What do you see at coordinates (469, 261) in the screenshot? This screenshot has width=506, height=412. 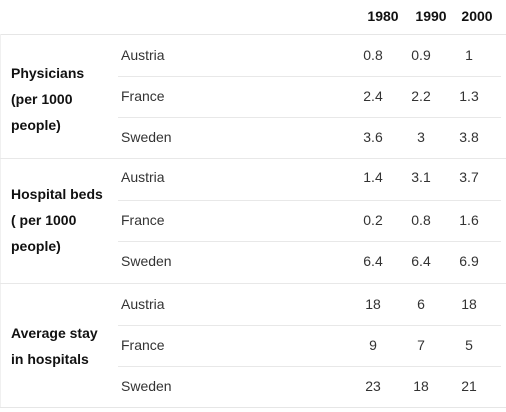 I see `cell-2000: 6.9` at bounding box center [469, 261].